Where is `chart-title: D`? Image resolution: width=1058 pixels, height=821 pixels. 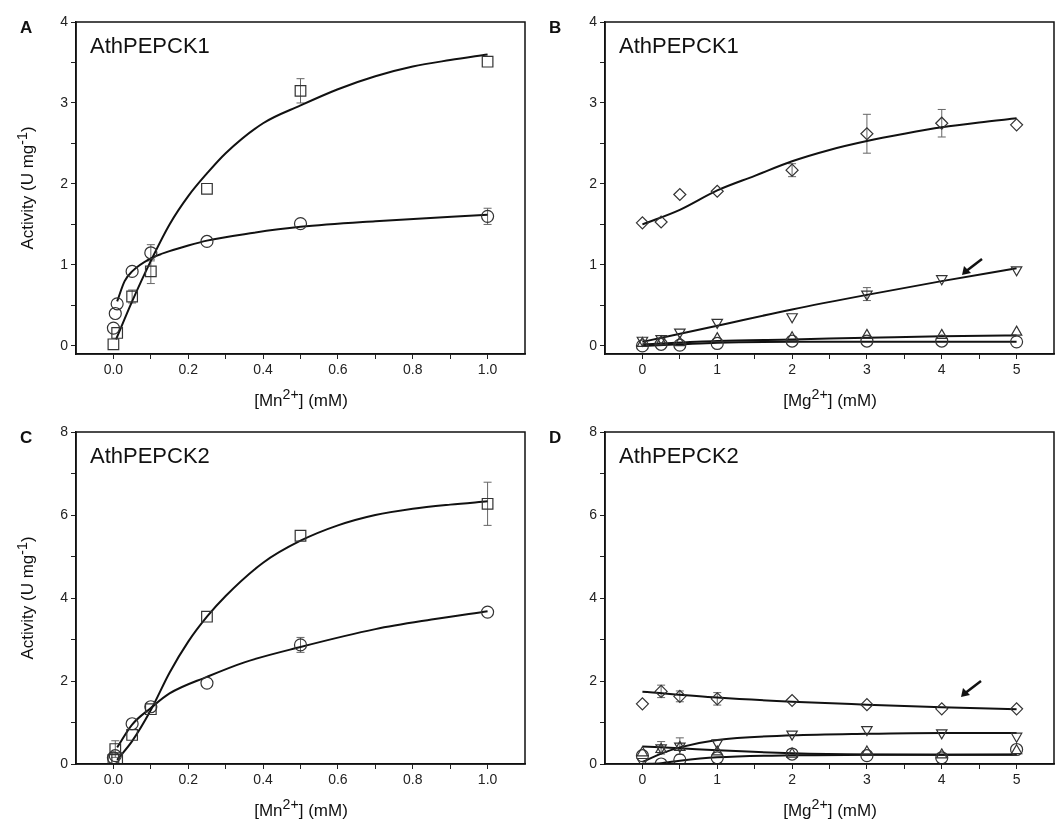 chart-title: D is located at coordinates (555, 438).